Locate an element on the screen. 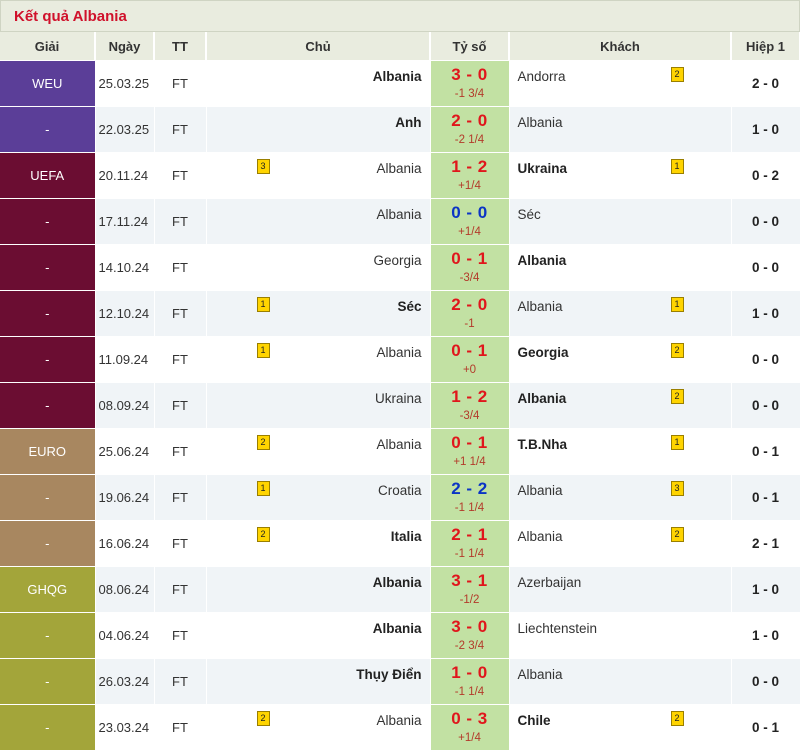 Image resolution: width=800 pixels, height=756 pixels. score-cell: 1 - 2 +1/4 is located at coordinates (470, 175).